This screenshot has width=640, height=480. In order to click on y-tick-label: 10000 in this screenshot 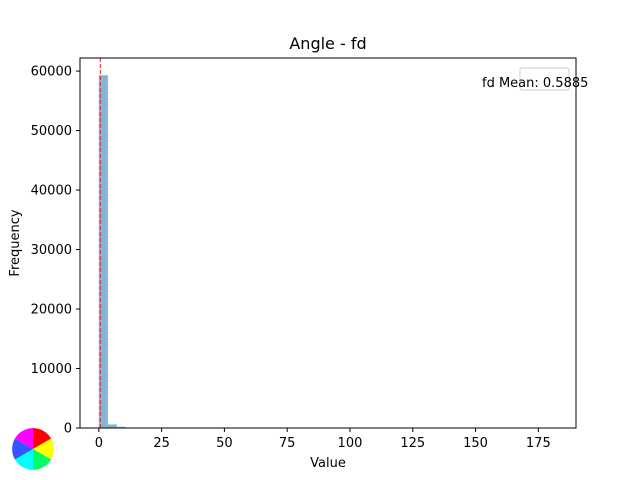, I will do `click(51, 369)`.